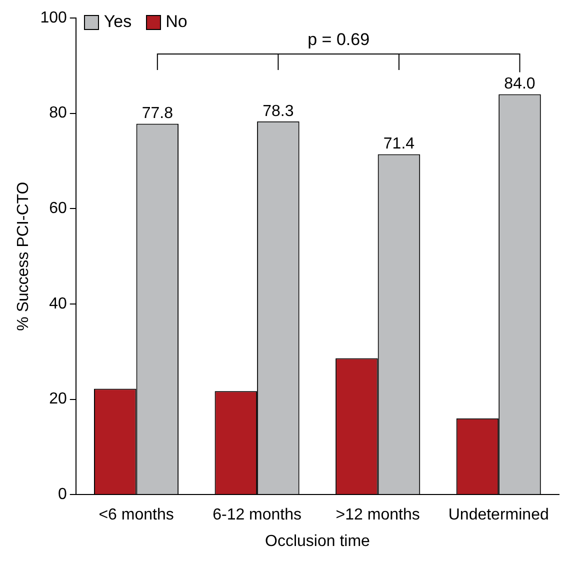 The height and width of the screenshot is (563, 573). Describe the element at coordinates (62, 495) in the screenshot. I see `y-tick-label: 0` at that location.